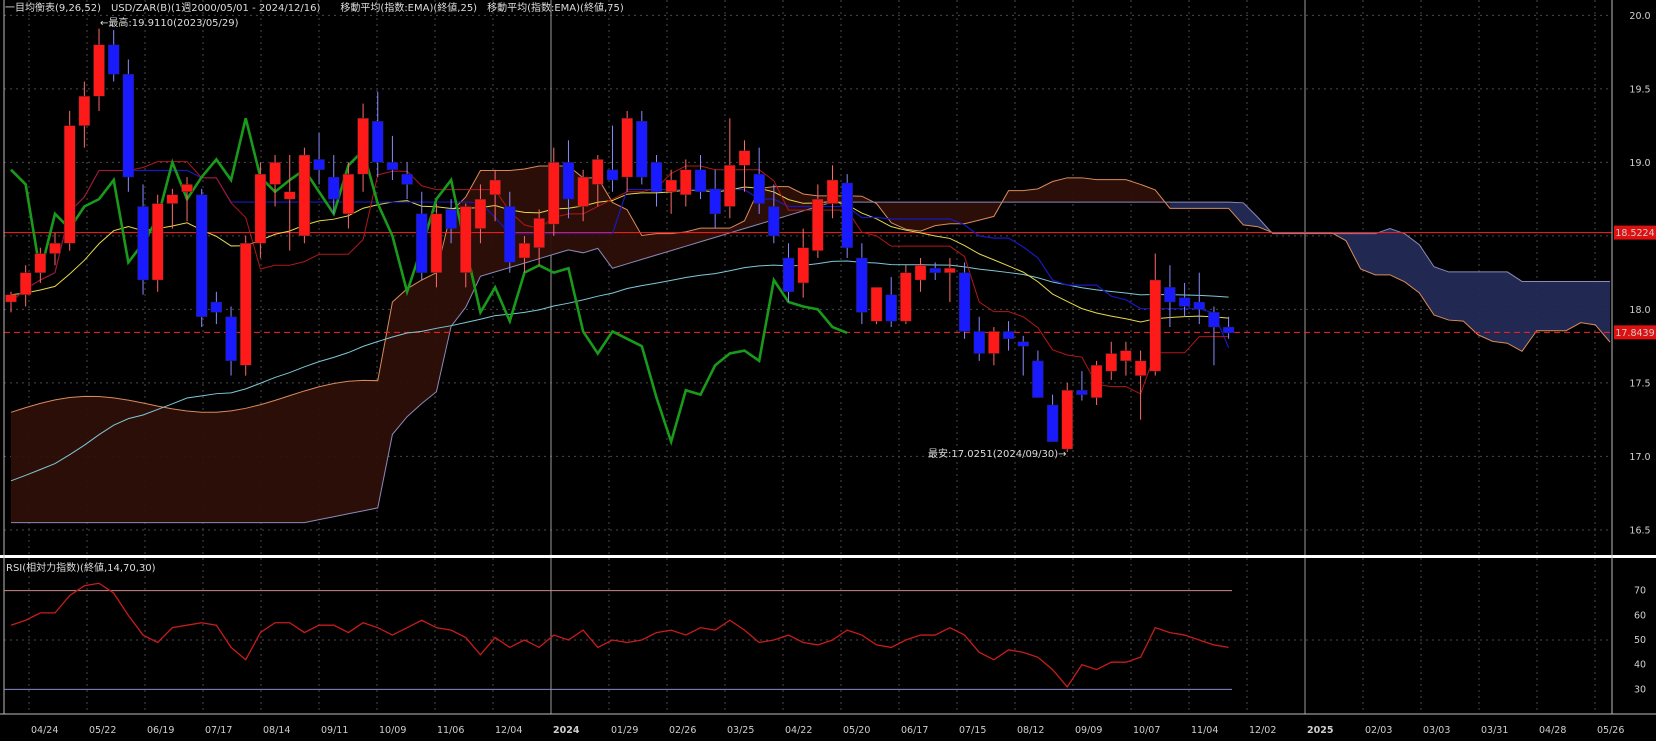 The width and height of the screenshot is (1656, 741). Describe the element at coordinates (1639, 530) in the screenshot. I see `price-tick-label: 16.5` at that location.